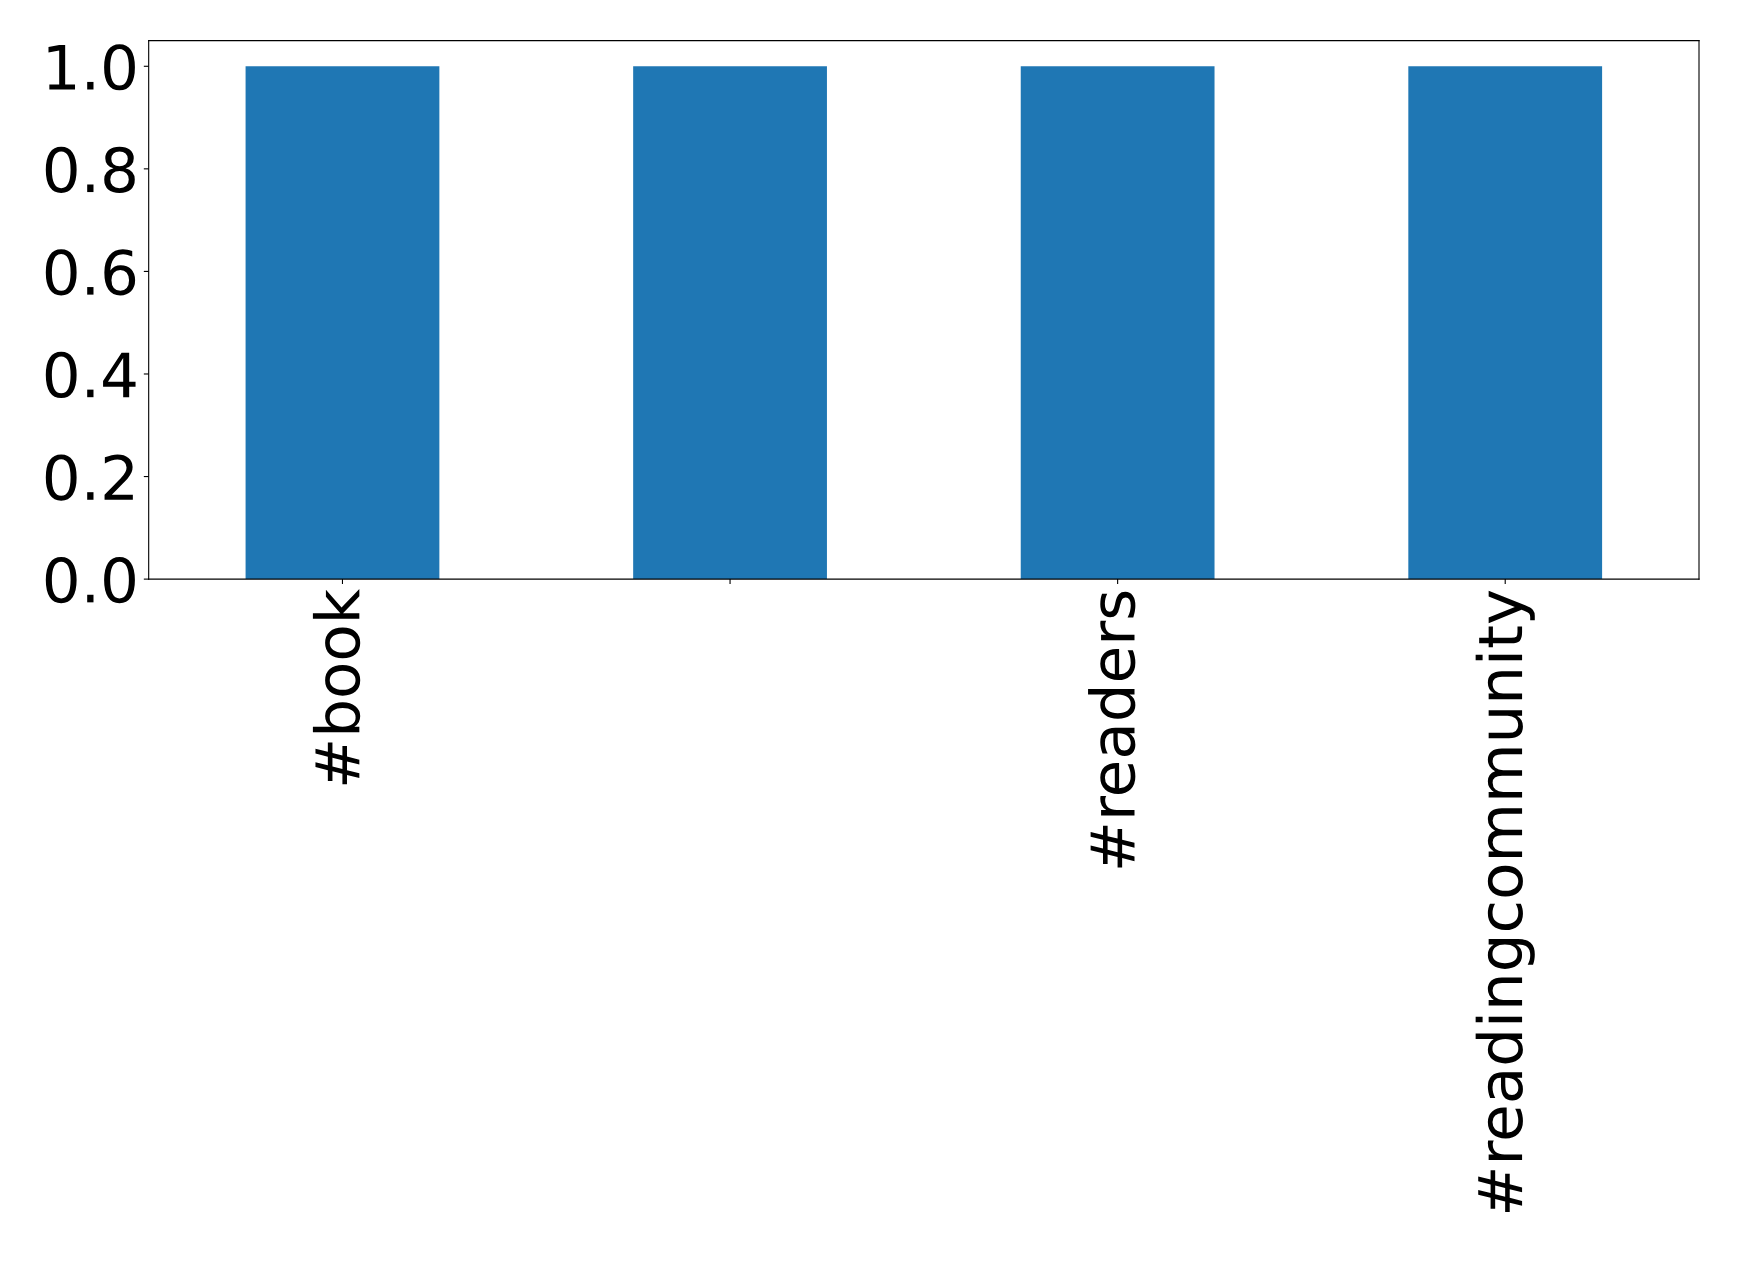  What do you see at coordinates (90, 169) in the screenshot?
I see `y-tick-label: 0.8` at bounding box center [90, 169].